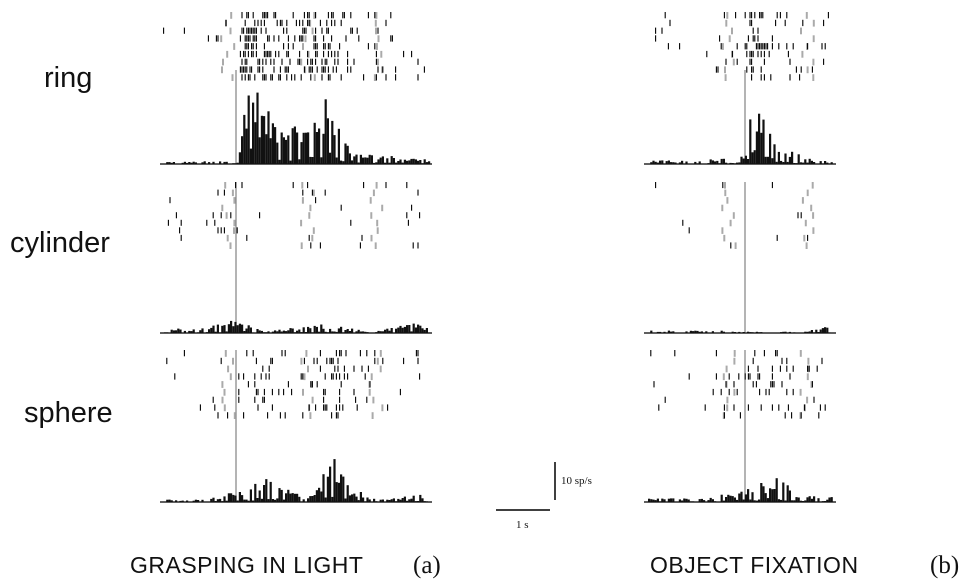  What do you see at coordinates (68, 413) in the screenshot?
I see `label-sphere: sphere` at bounding box center [68, 413].